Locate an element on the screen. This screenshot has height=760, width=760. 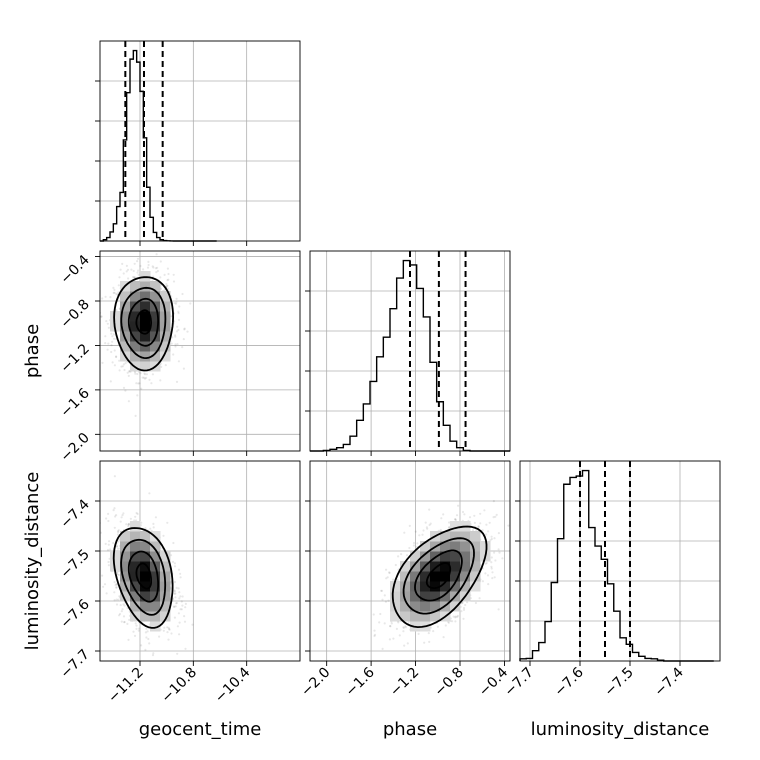
scatter-panel-phase-vs-luminosity_distance: −2.0 −1.6 −1.2 −0.8 −0.4 is located at coordinates (404, 580).